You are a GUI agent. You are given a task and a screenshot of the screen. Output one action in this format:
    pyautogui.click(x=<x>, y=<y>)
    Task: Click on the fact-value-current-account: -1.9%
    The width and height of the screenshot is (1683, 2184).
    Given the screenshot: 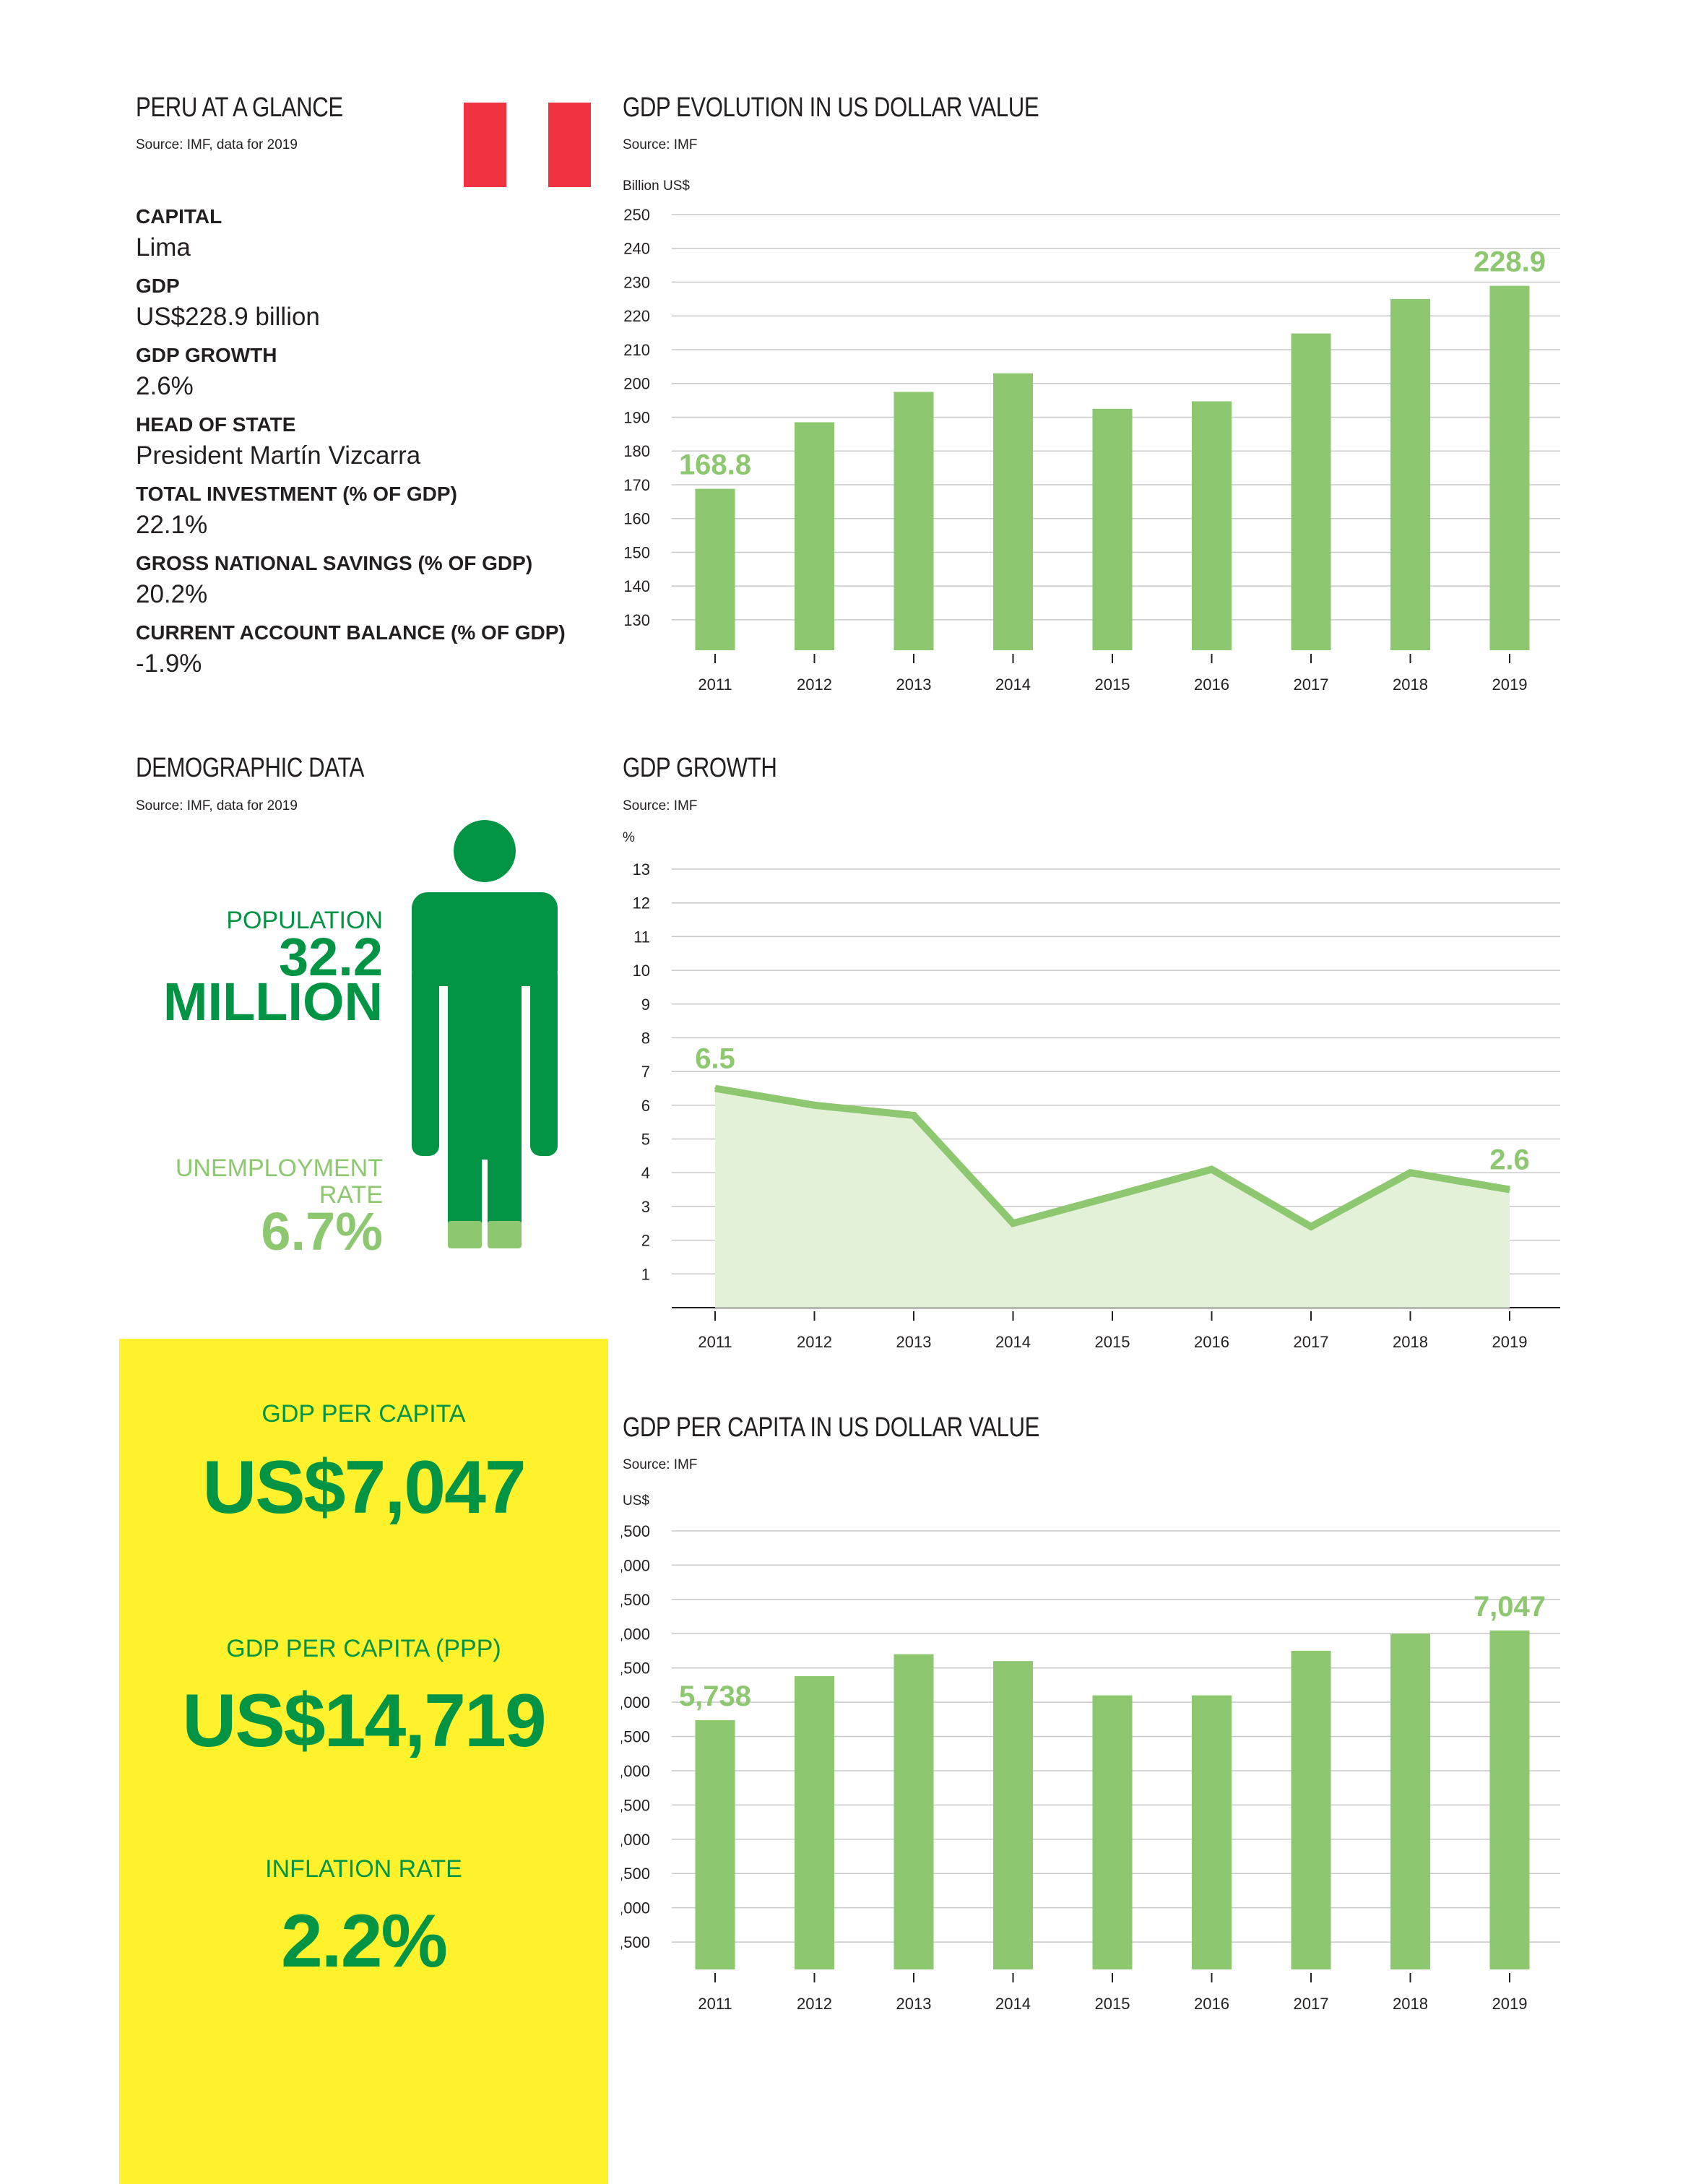 What is the action you would take?
    pyautogui.click(x=169, y=663)
    